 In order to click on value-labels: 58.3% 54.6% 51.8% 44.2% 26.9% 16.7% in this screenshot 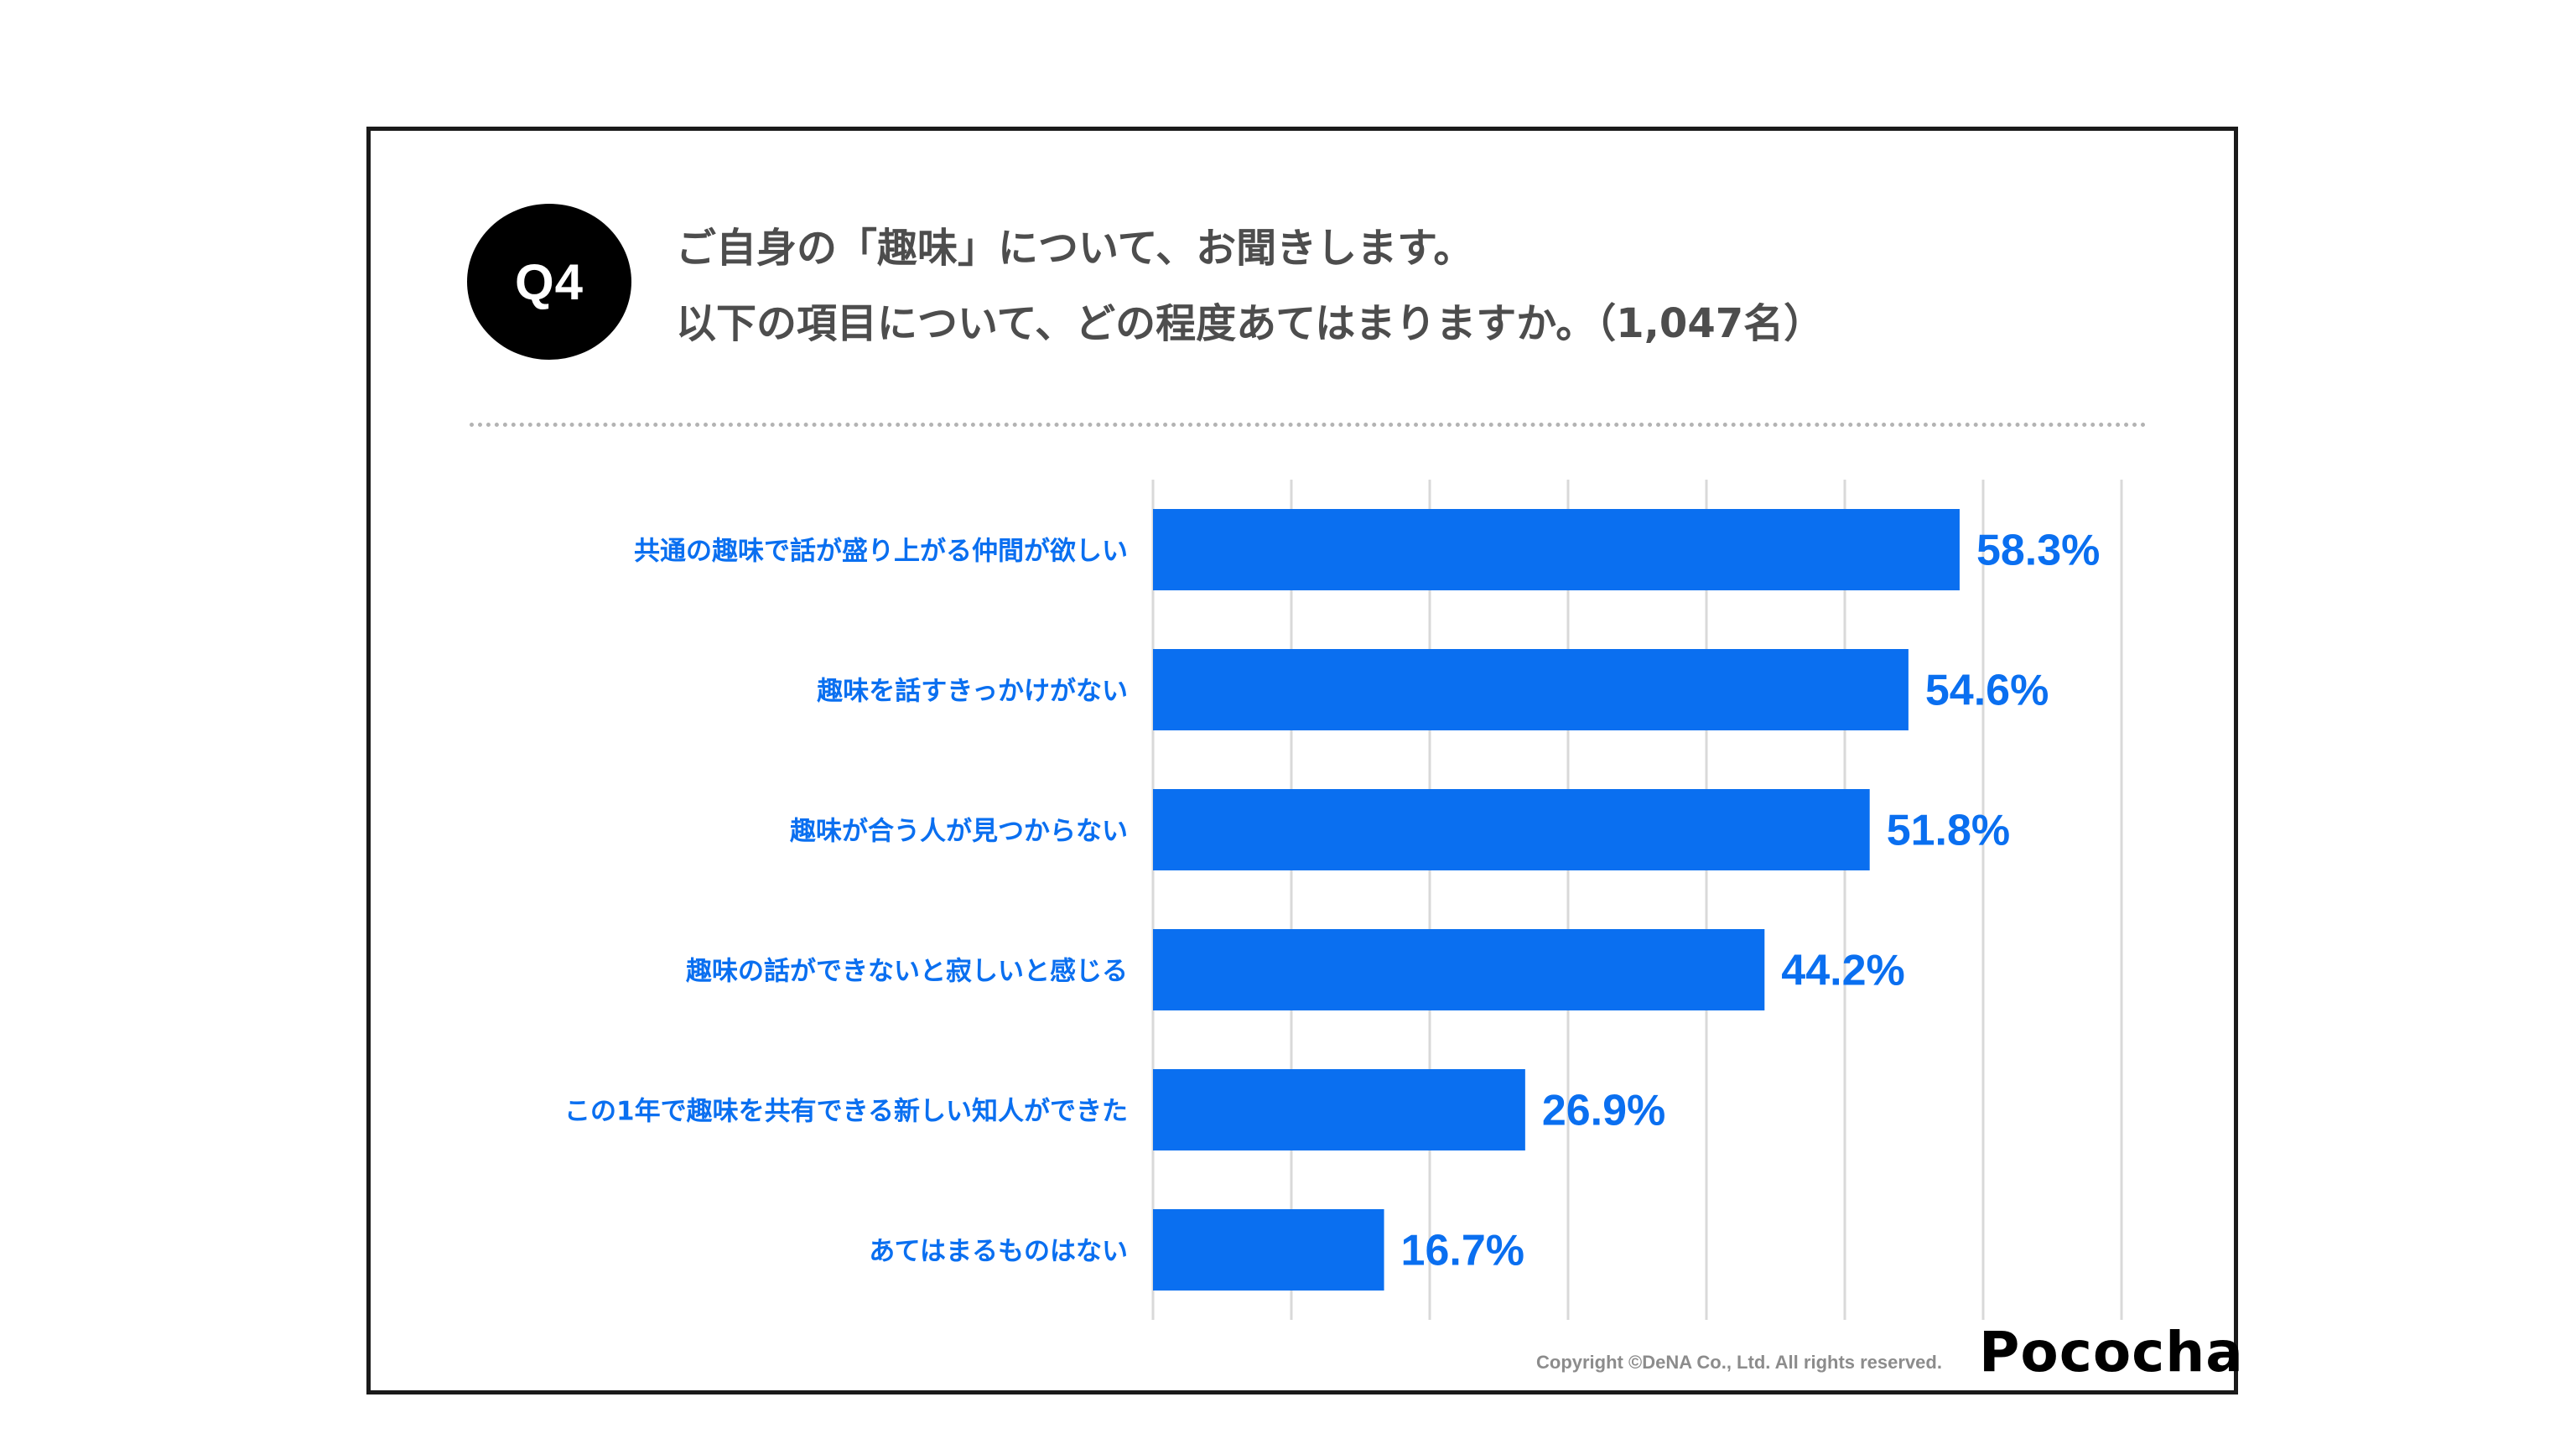, I will do `click(1751, 901)`.